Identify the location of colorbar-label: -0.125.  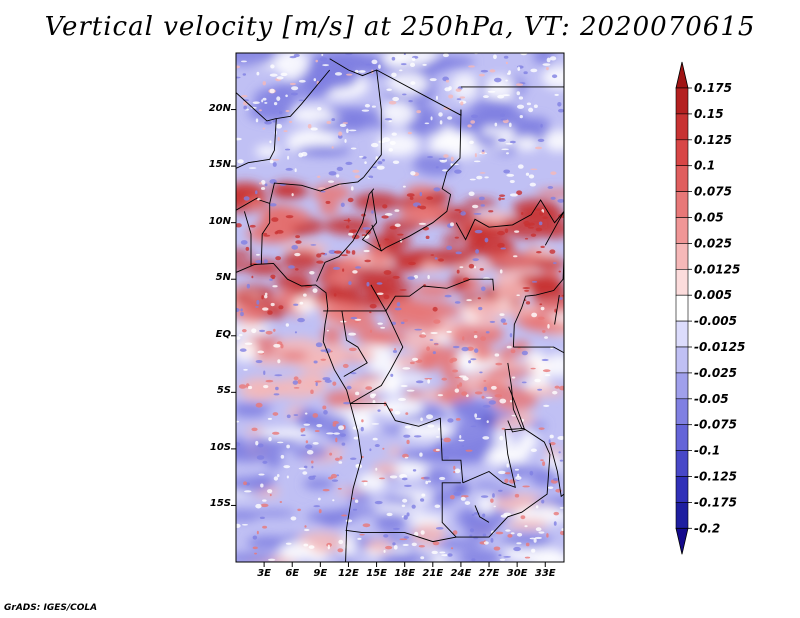
(715, 477).